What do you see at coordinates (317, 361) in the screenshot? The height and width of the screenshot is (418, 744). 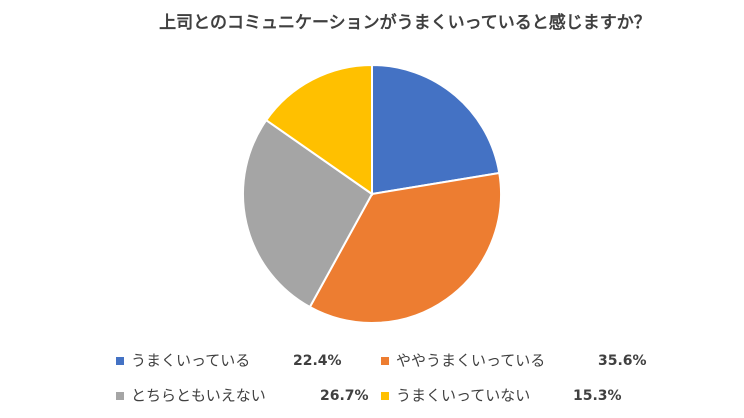 I see `legend-value: 22.4%` at bounding box center [317, 361].